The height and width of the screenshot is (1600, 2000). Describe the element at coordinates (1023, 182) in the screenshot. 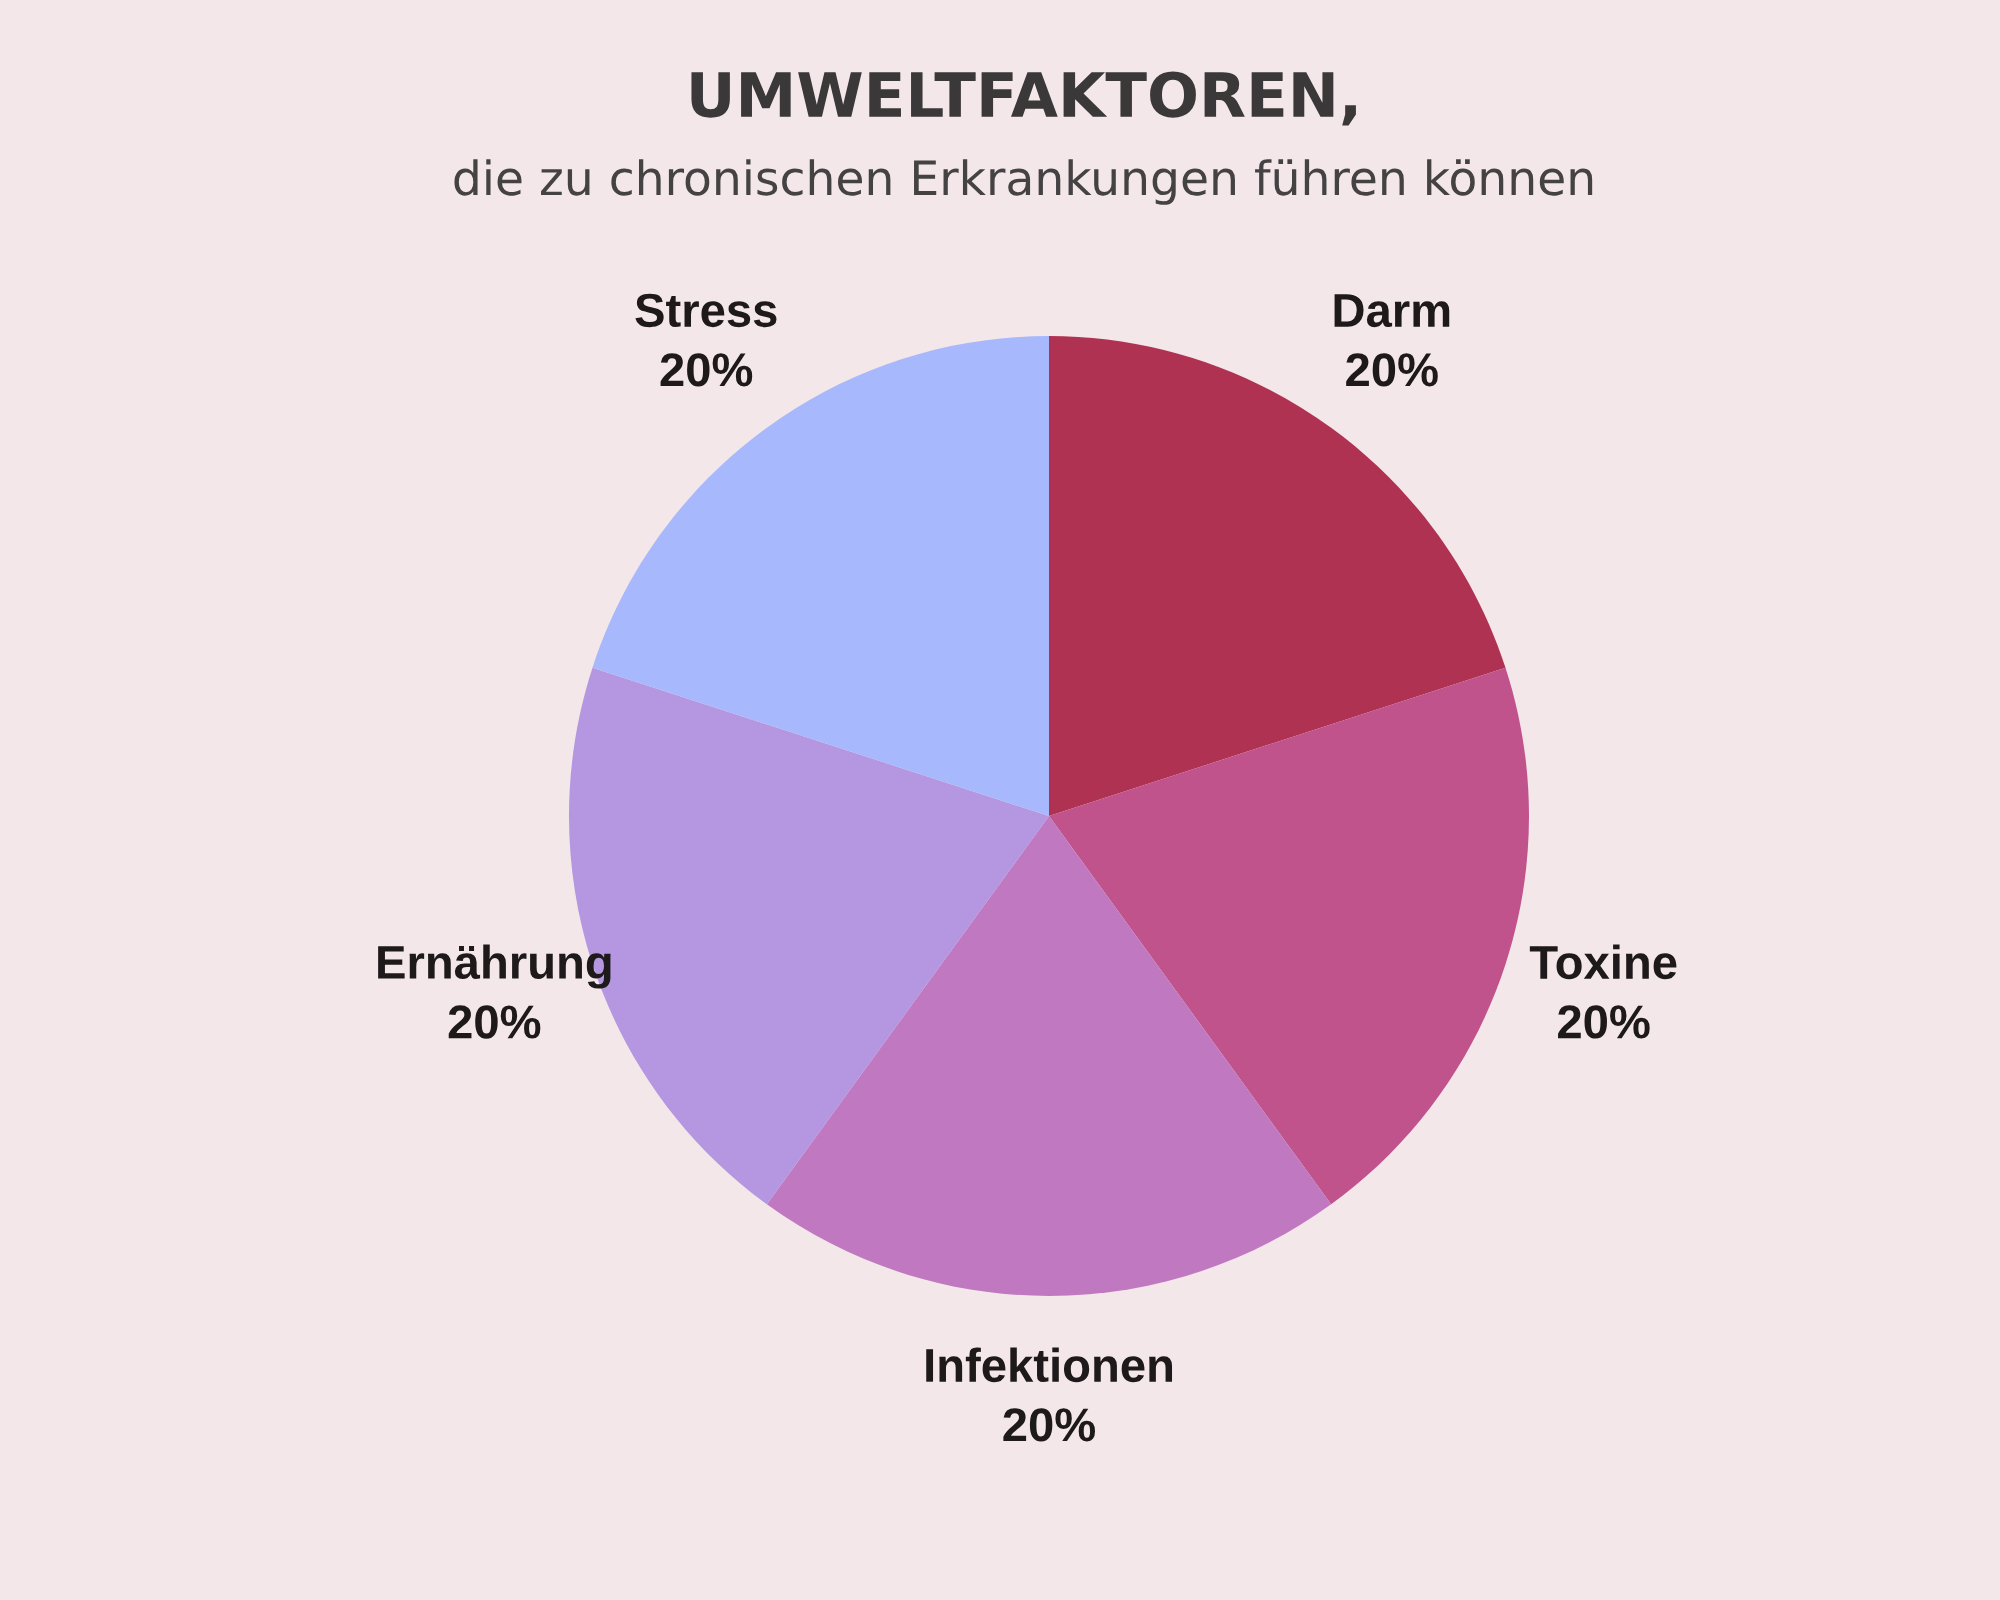

I see `chart-subtitle: die zu chronischen Erkrankungen führen können` at that location.